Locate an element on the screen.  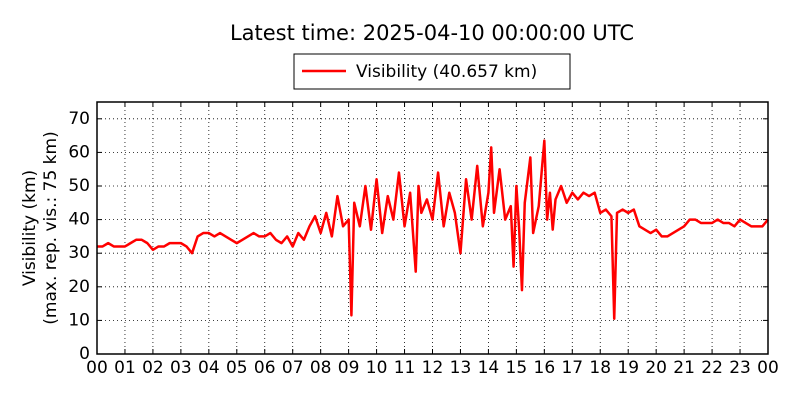
x-tick-label: 16 is located at coordinates (545, 368).